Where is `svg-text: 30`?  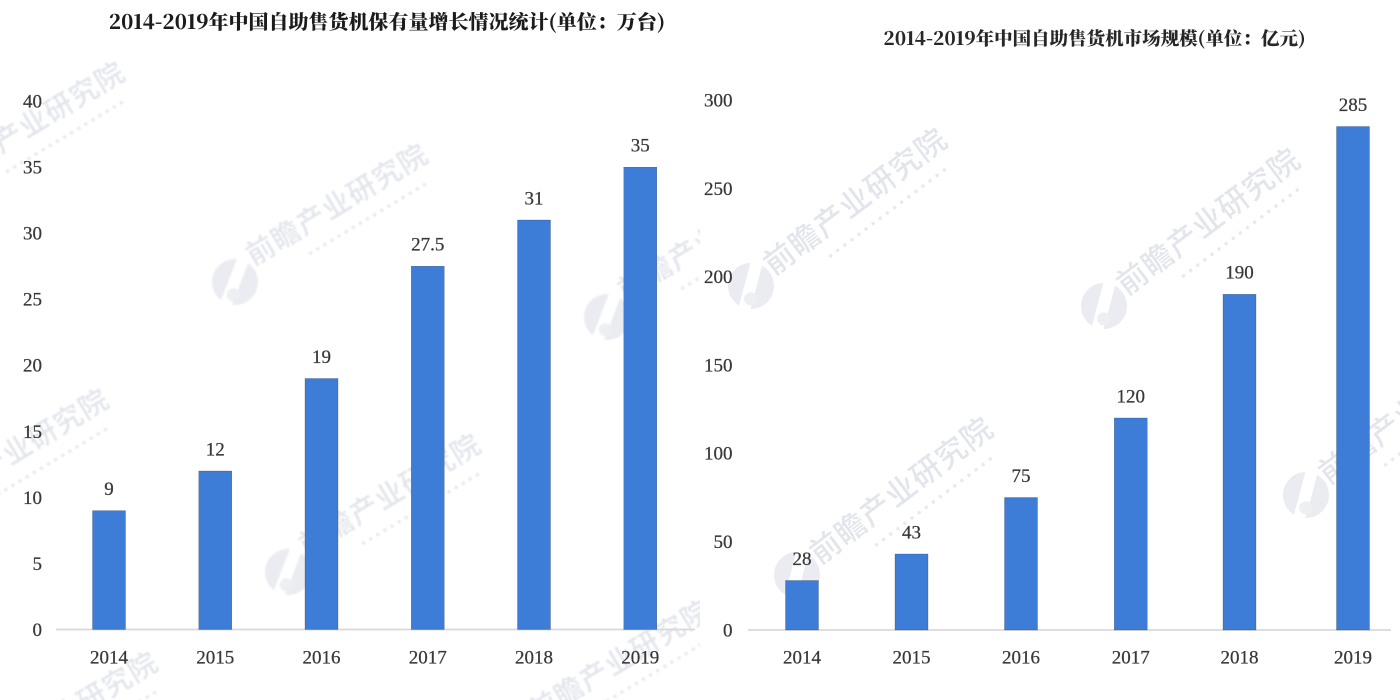
svg-text: 30 is located at coordinates (32, 234).